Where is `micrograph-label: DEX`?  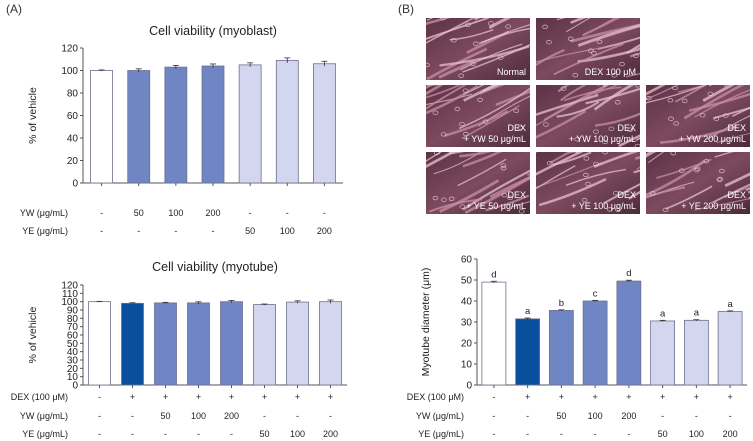 micrograph-label: DEX is located at coordinates (516, 128).